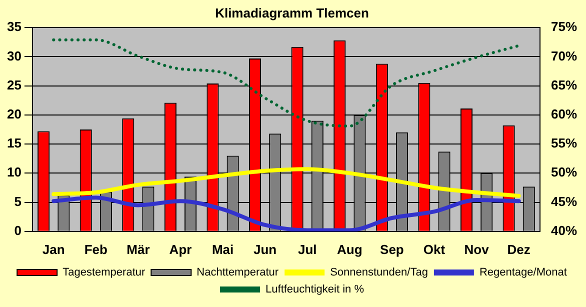 This screenshot has width=586, height=307. What do you see at coordinates (307, 249) in the screenshot?
I see `x-tick-label: Jul` at bounding box center [307, 249].